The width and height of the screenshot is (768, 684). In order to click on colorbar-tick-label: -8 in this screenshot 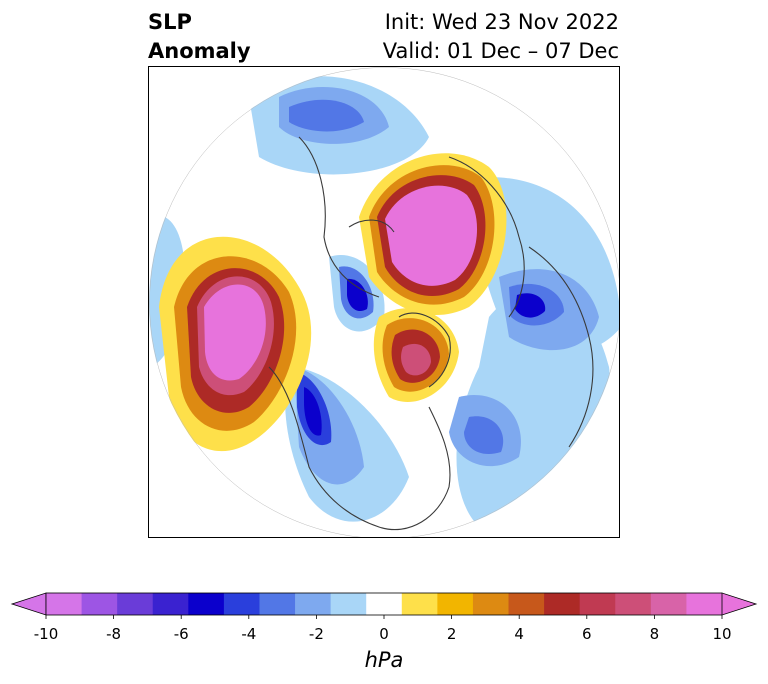, I will do `click(114, 634)`.